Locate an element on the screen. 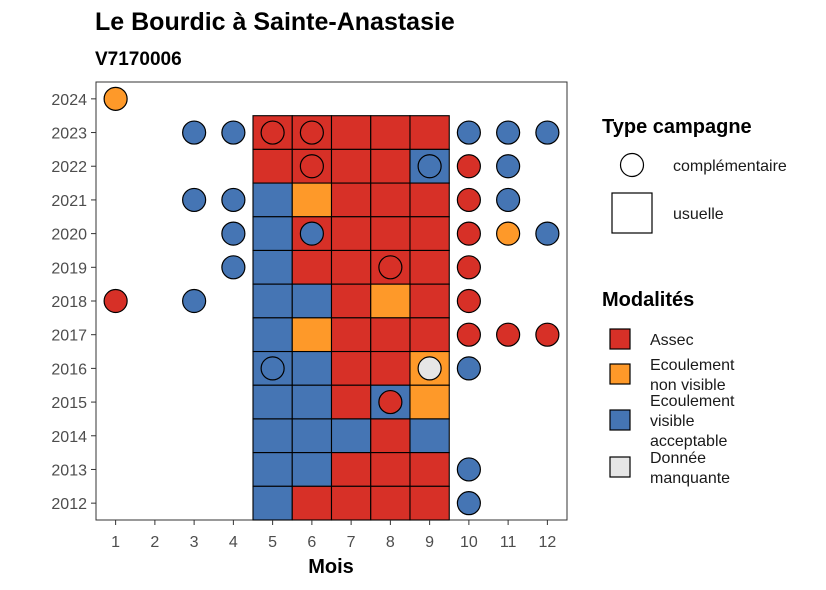  legend-label-visible: Ecoulement visible acceptable is located at coordinates (692, 421).